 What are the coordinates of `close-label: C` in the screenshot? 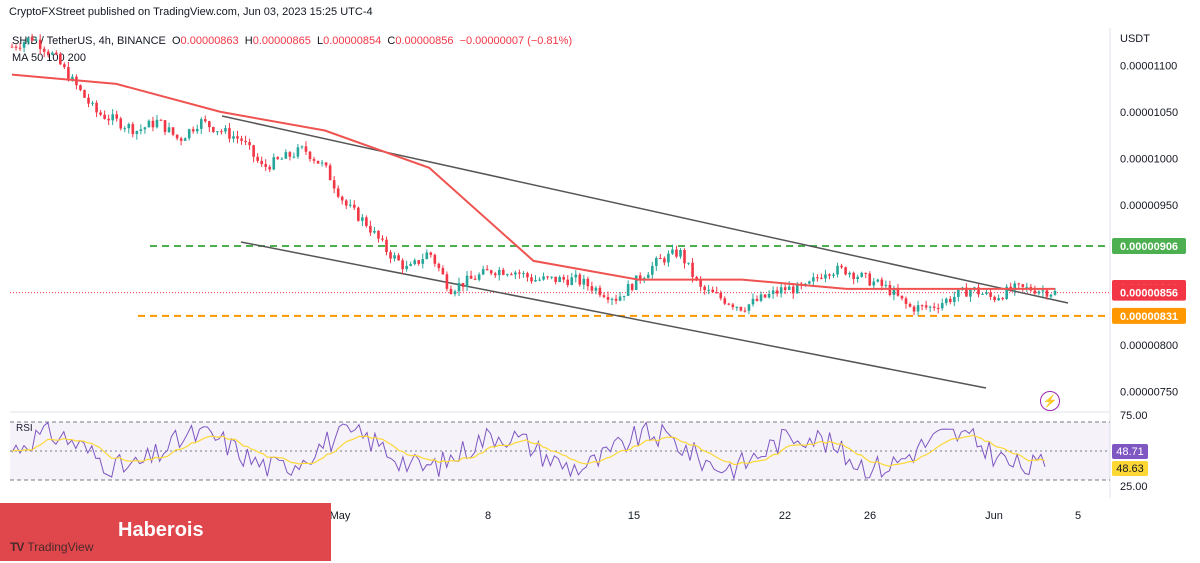 It's located at (391, 41).